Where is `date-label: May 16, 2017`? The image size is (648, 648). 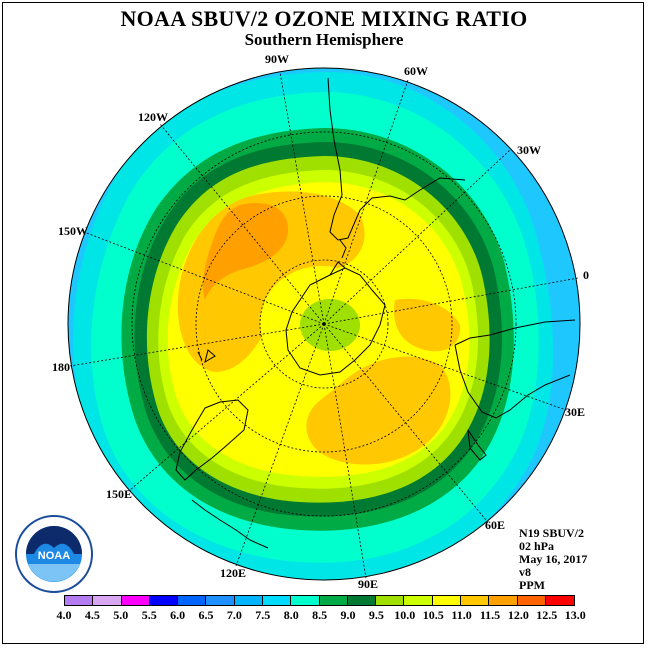
date-label: May 16, 2017 is located at coordinates (553, 559).